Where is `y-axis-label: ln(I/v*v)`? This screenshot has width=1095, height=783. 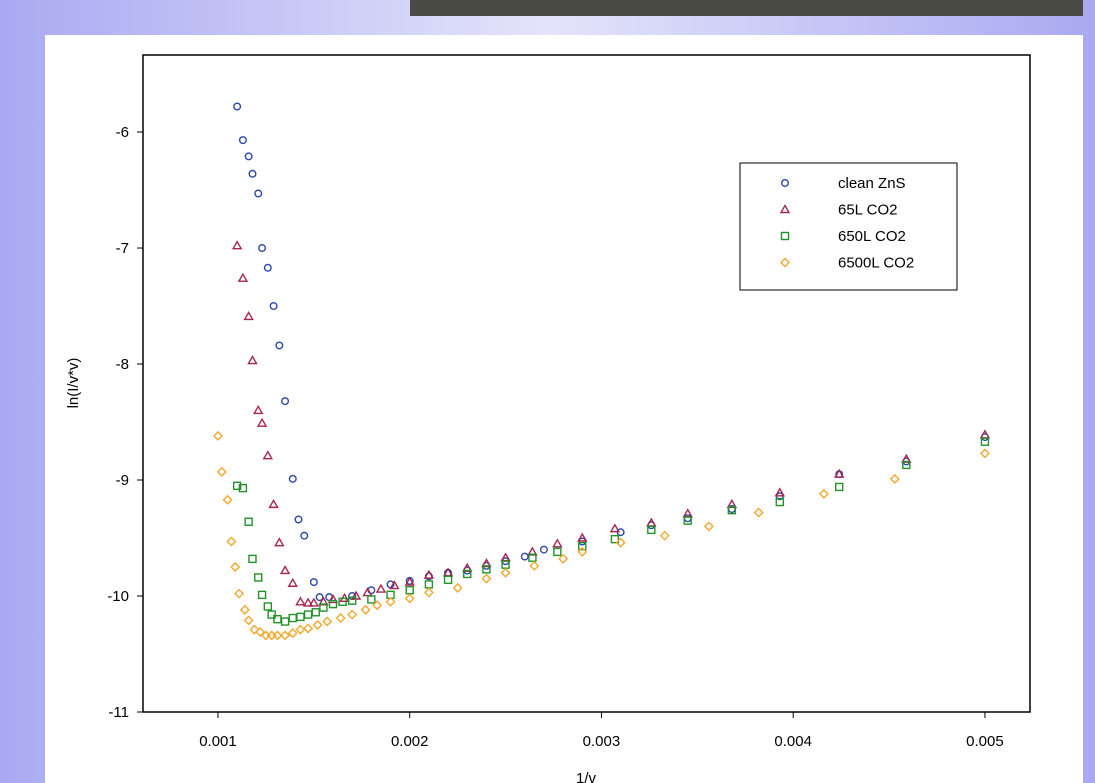
y-axis-label: ln(I/v*v) is located at coordinates (73, 383).